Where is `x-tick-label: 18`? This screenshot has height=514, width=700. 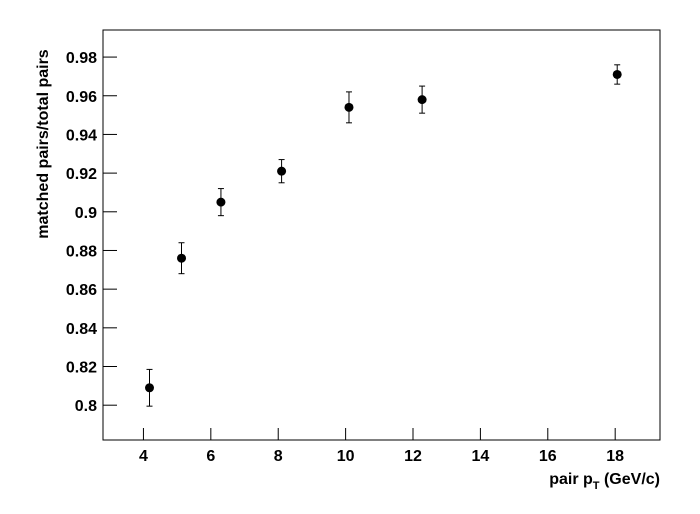 x-tick-label: 18 is located at coordinates (615, 456).